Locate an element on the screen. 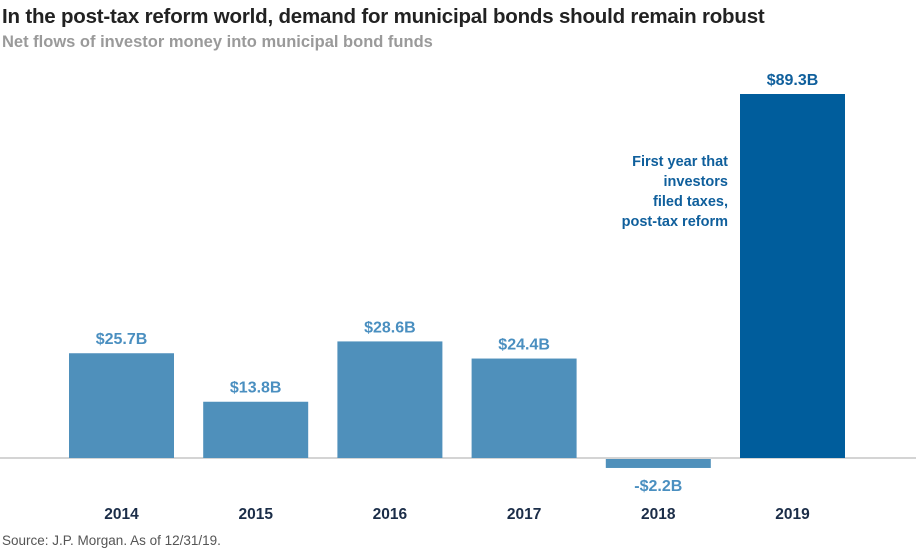 The image size is (916, 552). data-label: $25.7B is located at coordinates (122, 339).